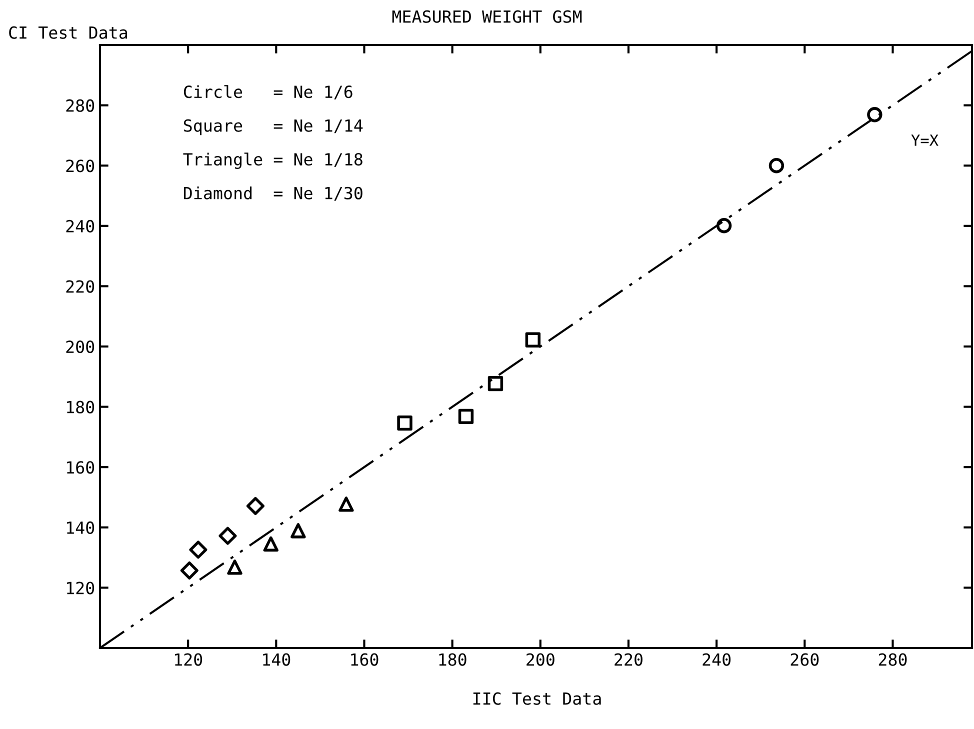  Describe the element at coordinates (276, 659) in the screenshot. I see `x-tick-label: 140` at that location.